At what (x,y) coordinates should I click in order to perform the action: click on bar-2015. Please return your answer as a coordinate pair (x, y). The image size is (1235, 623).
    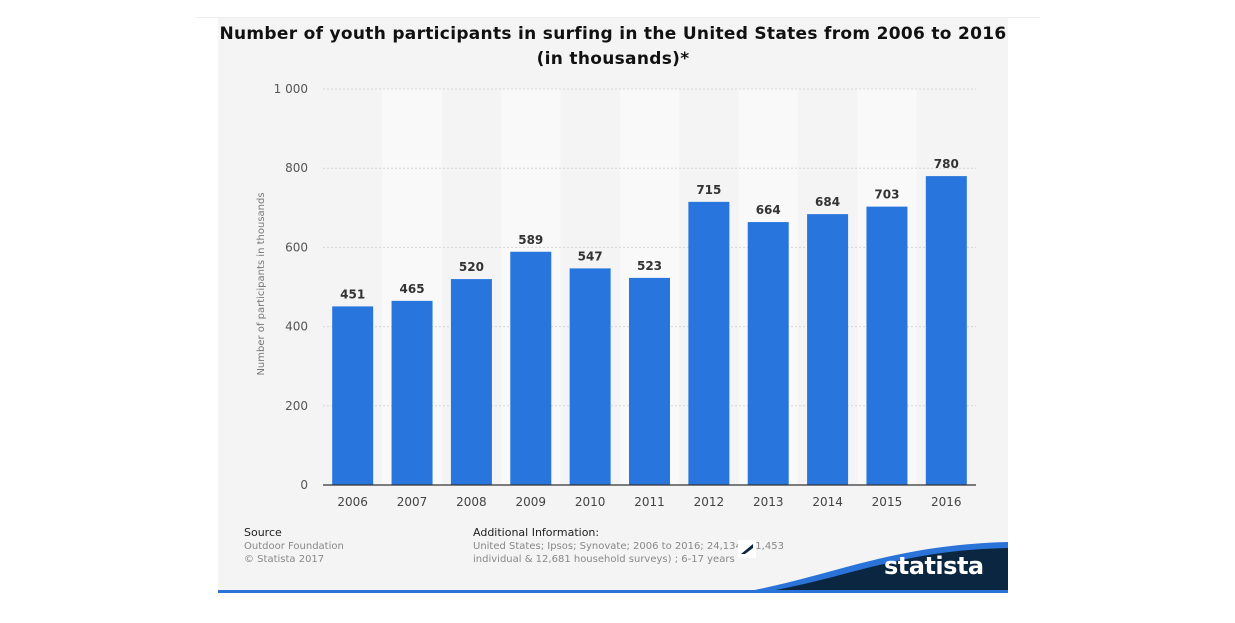
    Looking at the image, I should click on (887, 345).